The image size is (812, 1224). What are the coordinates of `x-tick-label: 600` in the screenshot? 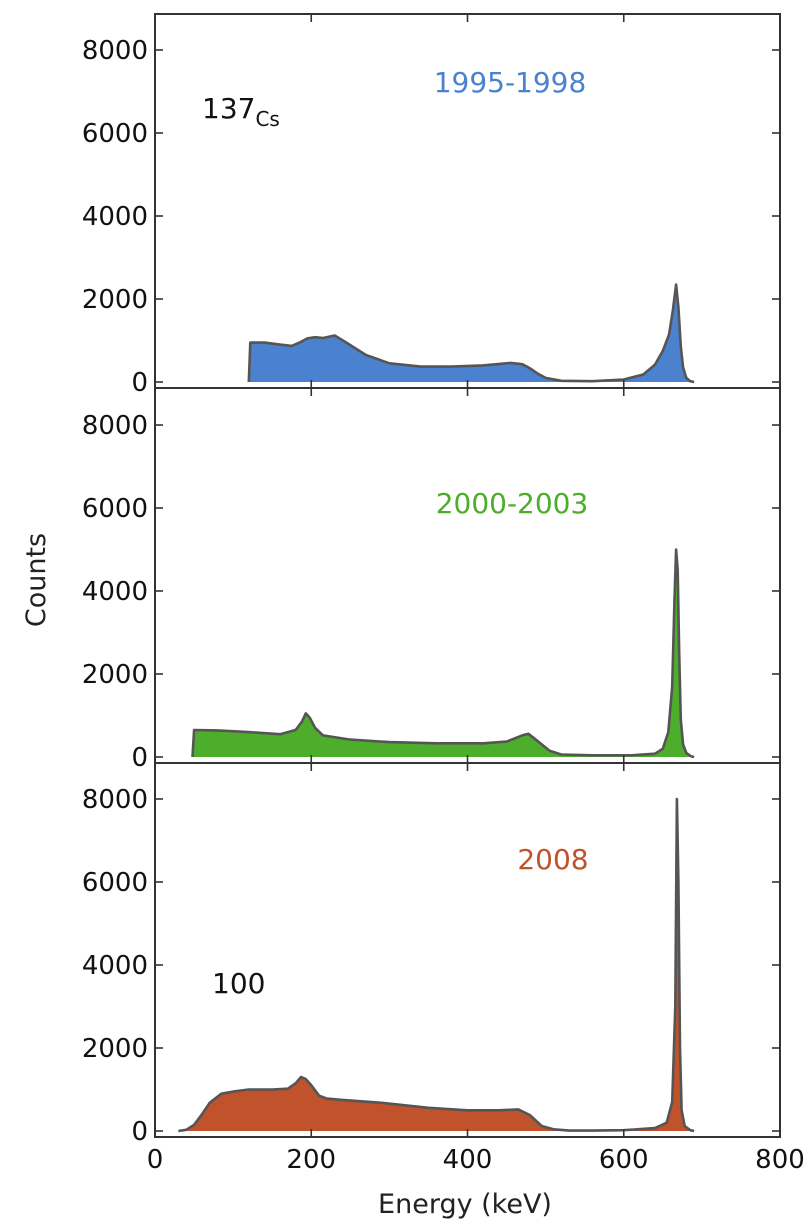 It's located at (624, 1160).